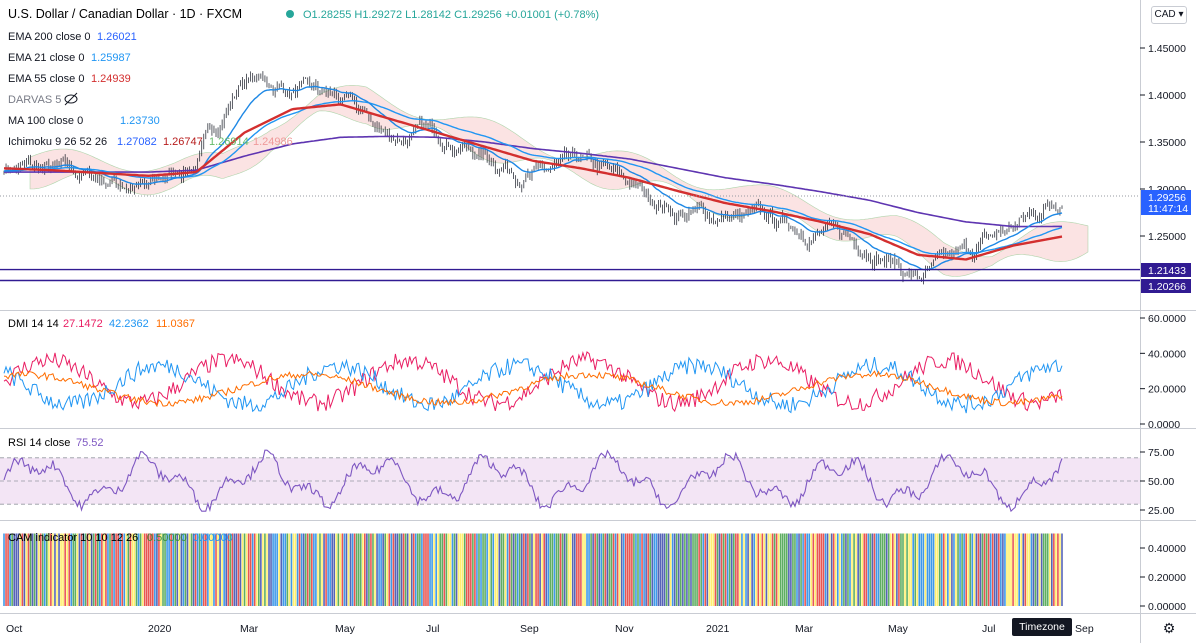 Image resolution: width=1196 pixels, height=643 pixels. I want to click on ema-200-line, so click(533, 181).